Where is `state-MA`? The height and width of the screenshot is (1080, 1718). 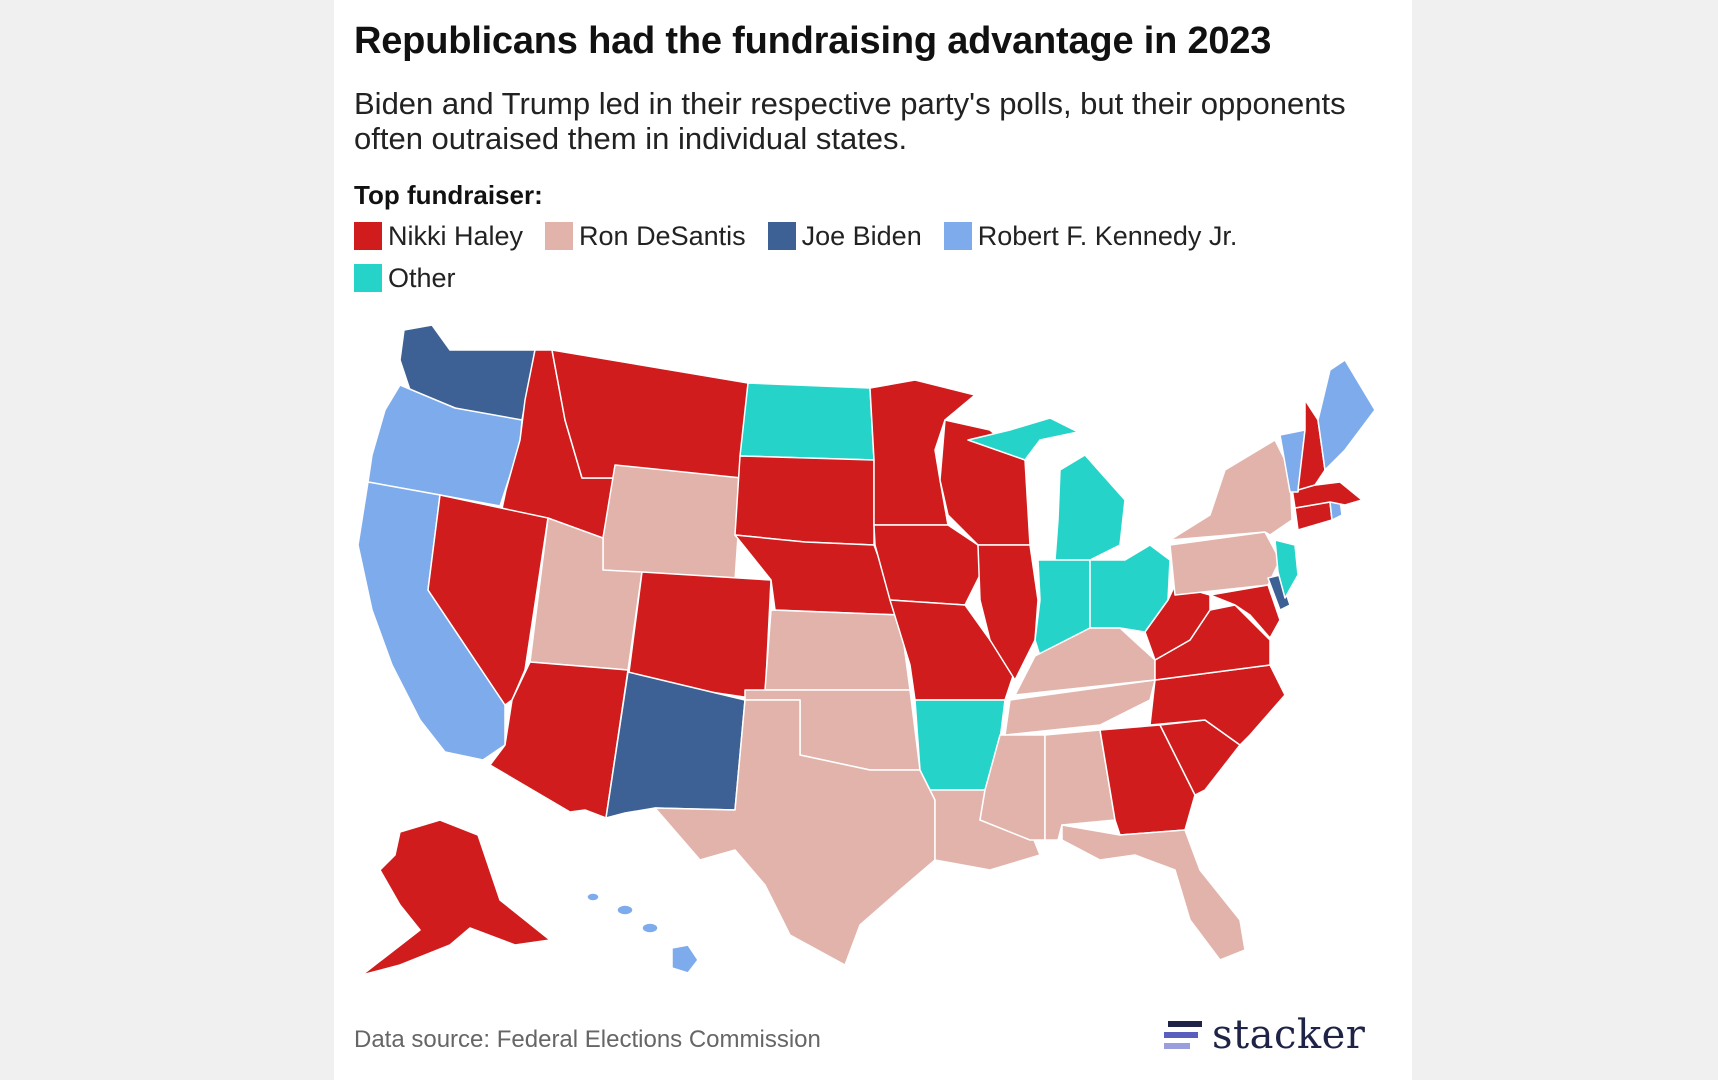 state-MA is located at coordinates (1327, 495).